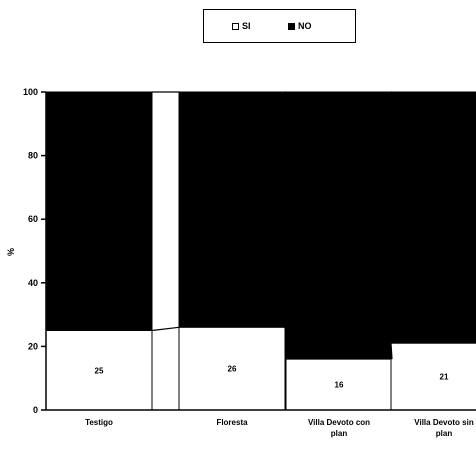 The height and width of the screenshot is (454, 476). What do you see at coordinates (99, 422) in the screenshot?
I see `x-tick-label-0: Testigo` at bounding box center [99, 422].